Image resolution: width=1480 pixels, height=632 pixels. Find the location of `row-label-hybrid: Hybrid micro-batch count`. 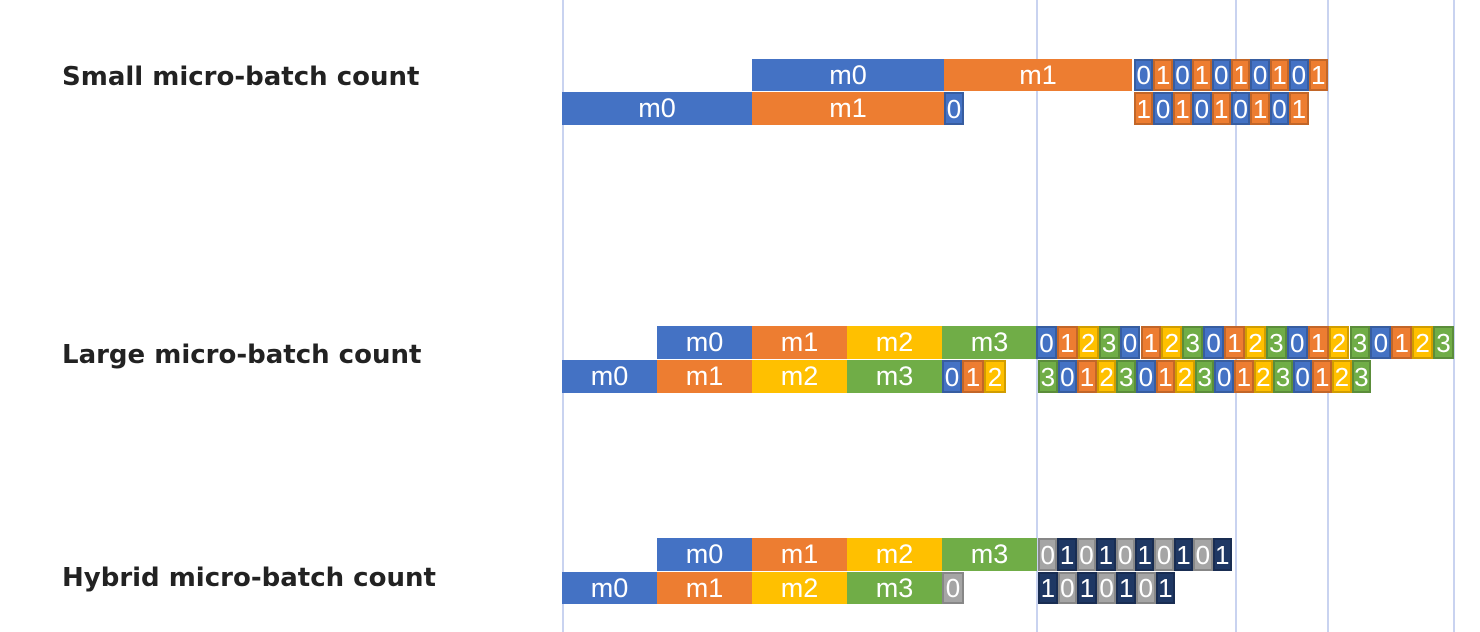

row-label-hybrid: Hybrid micro-batch count is located at coordinates (249, 578).